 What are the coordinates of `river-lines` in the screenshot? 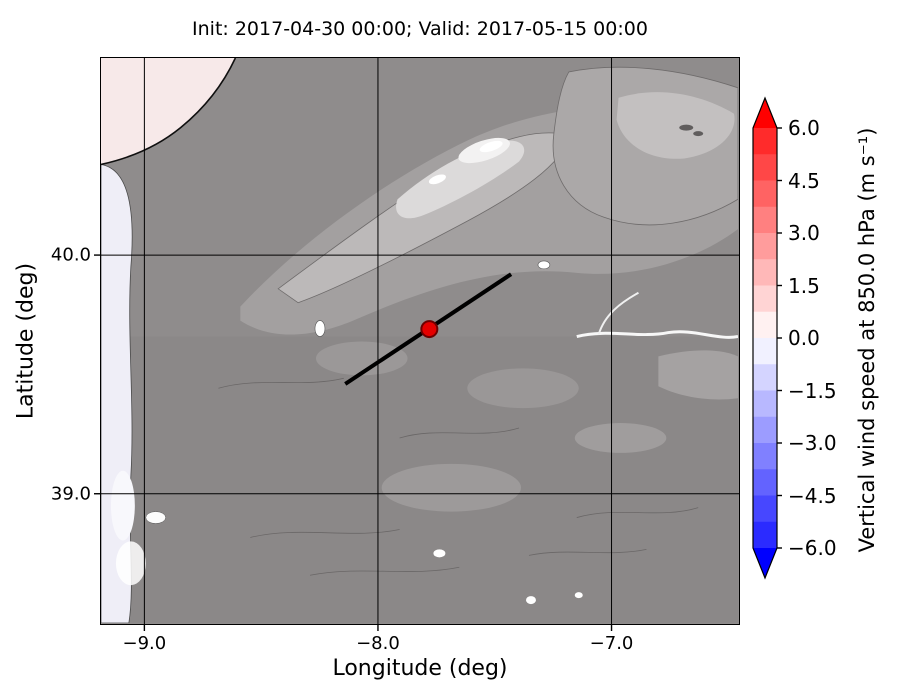 It's located at (657, 315).